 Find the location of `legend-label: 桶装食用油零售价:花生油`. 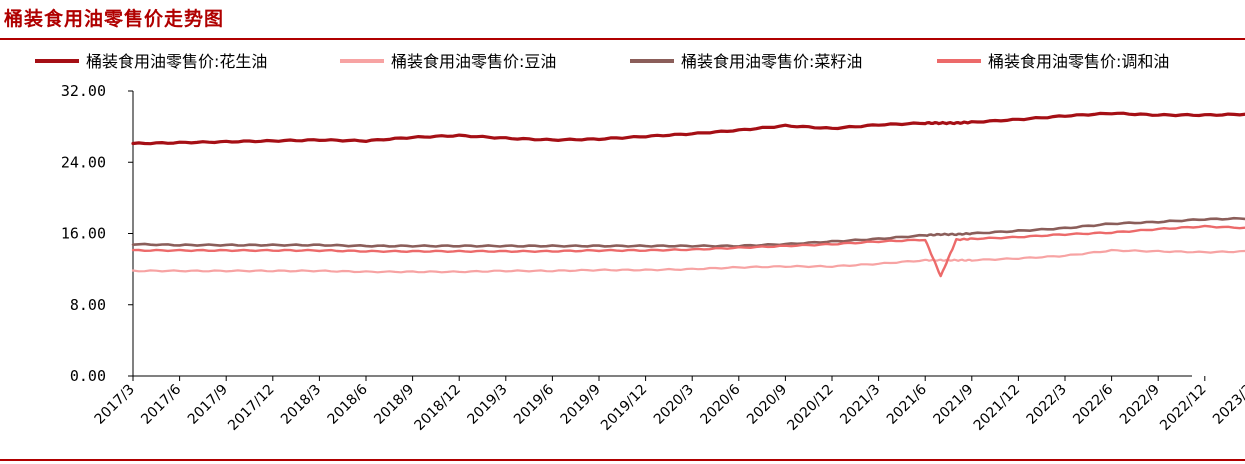

legend-label: 桶装食用油零售价:花生油 is located at coordinates (176, 61).